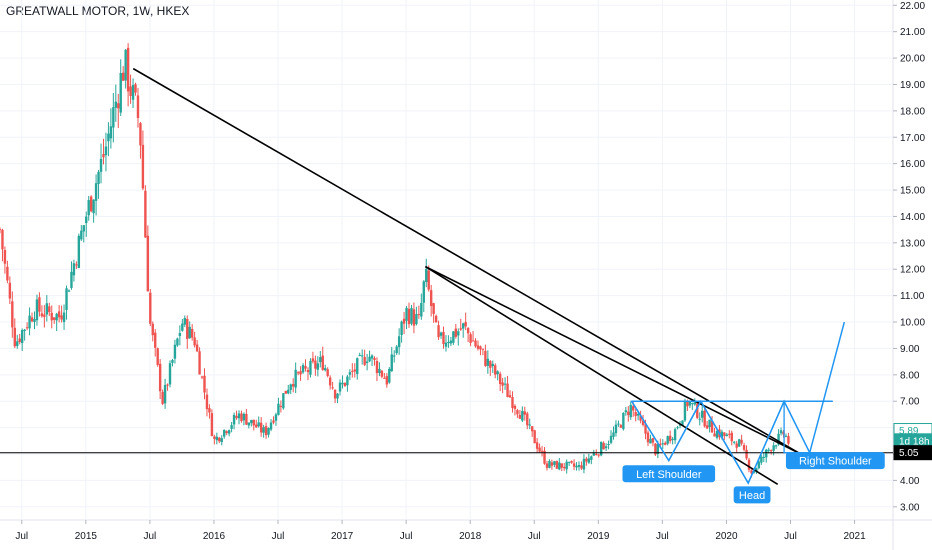 Image resolution: width=932 pixels, height=550 pixels. Describe the element at coordinates (835, 462) in the screenshot. I see `annotation-label: Right Shoulder` at that location.